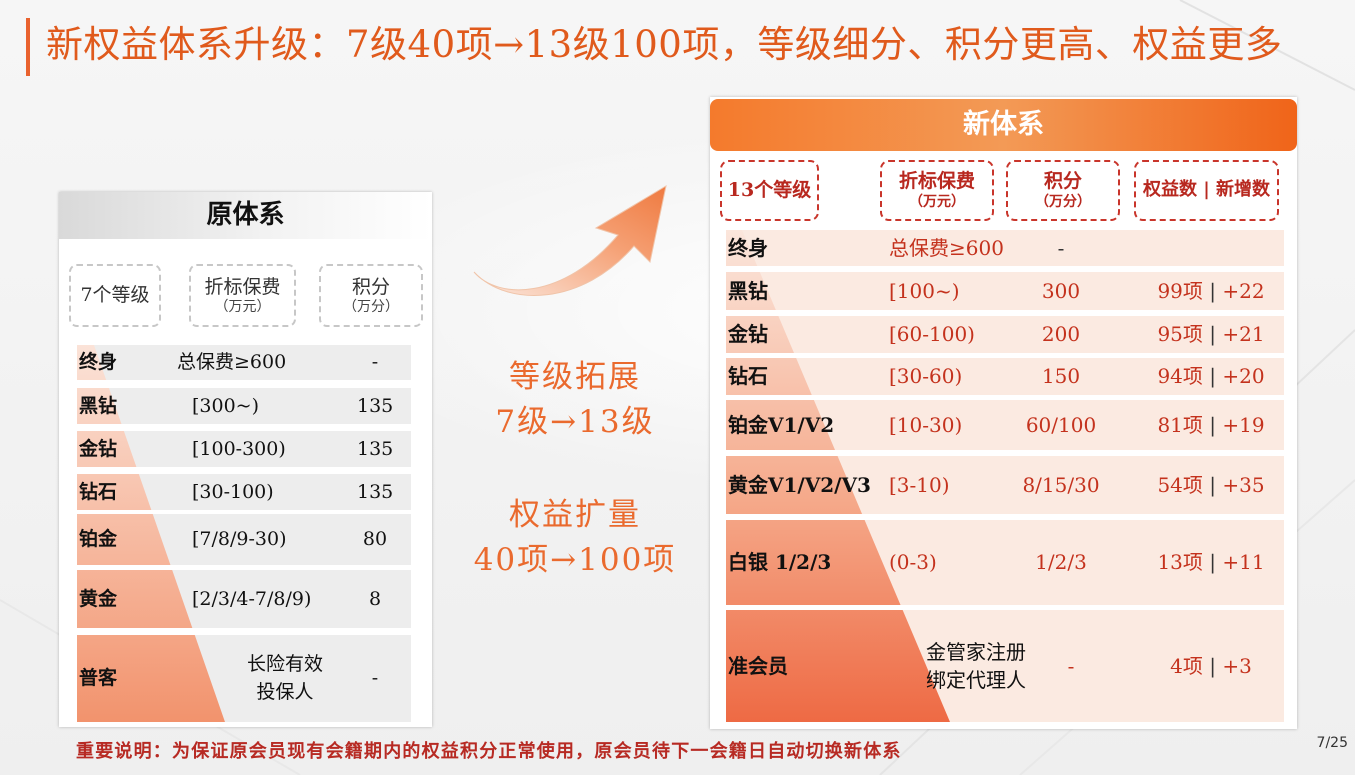  I want to click on new-level-lifetime: 终身, so click(748, 248).